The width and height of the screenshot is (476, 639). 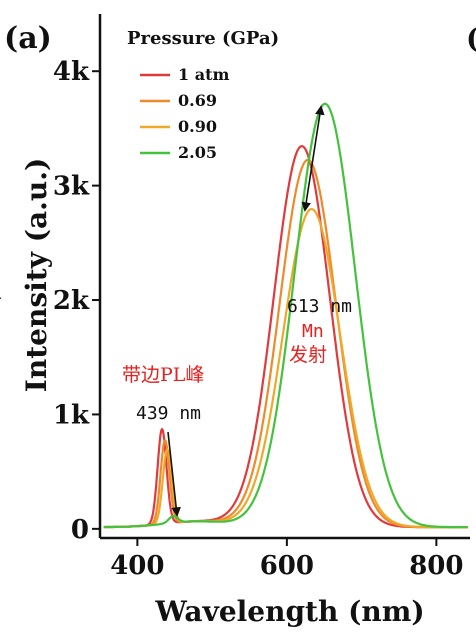 I want to click on x-tick-label: 400, so click(x=137, y=566).